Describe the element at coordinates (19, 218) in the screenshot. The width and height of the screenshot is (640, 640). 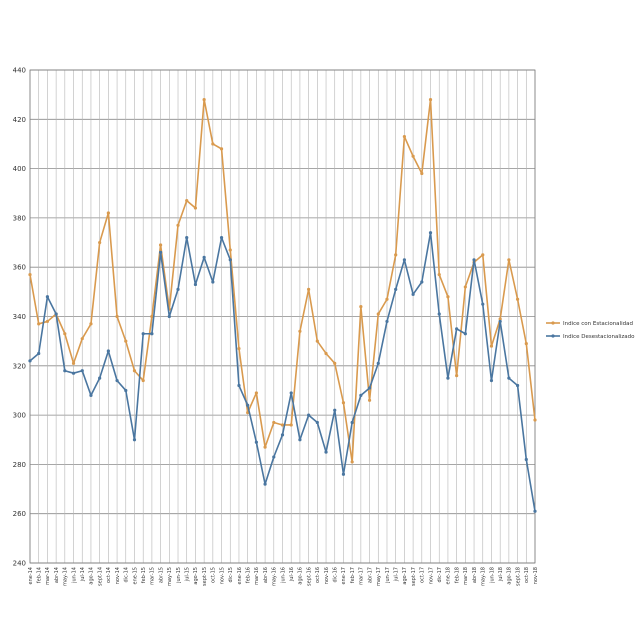
I see `y-tick-label: 380` at that location.